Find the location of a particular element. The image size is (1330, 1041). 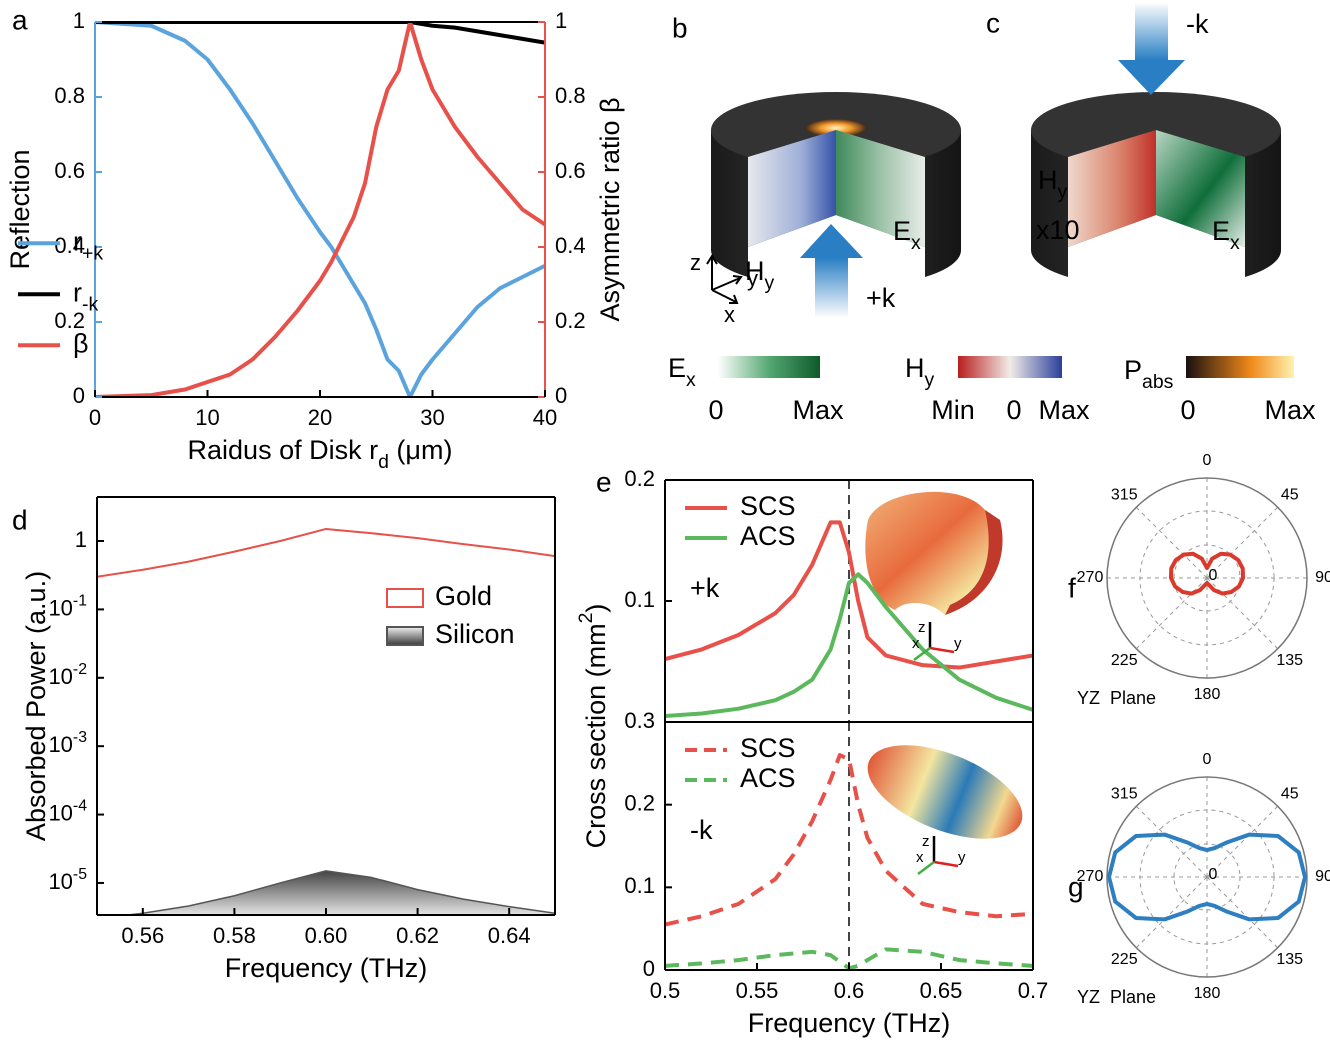

text-part: Cross section (mm is located at coordinates (596, 735).